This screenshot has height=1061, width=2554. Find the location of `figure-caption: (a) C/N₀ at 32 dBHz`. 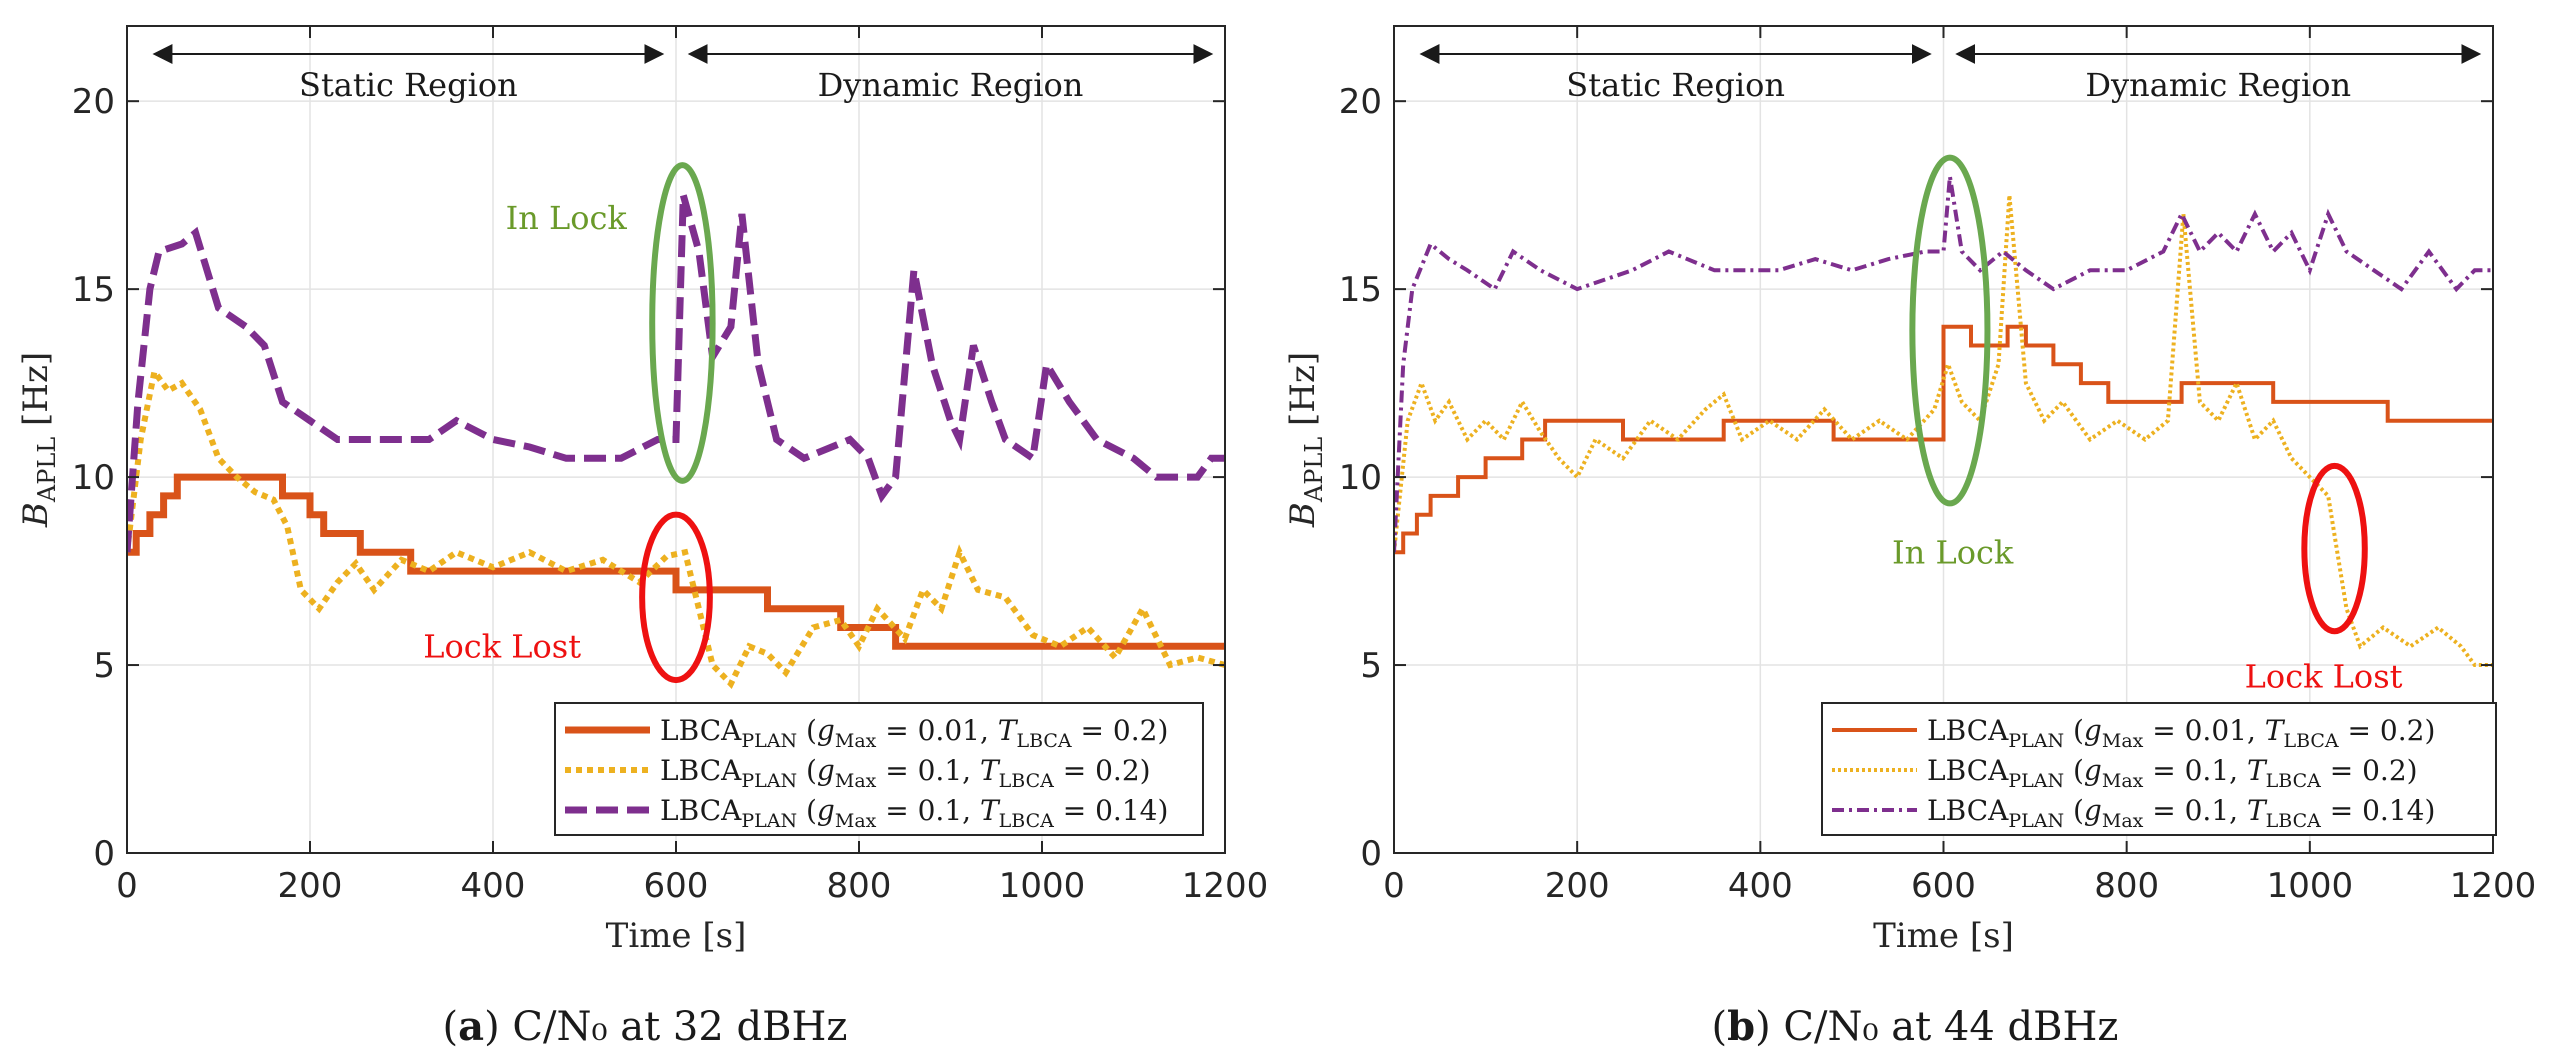

figure-caption: (a) C/N₀ at 32 dBHz is located at coordinates (645, 1026).